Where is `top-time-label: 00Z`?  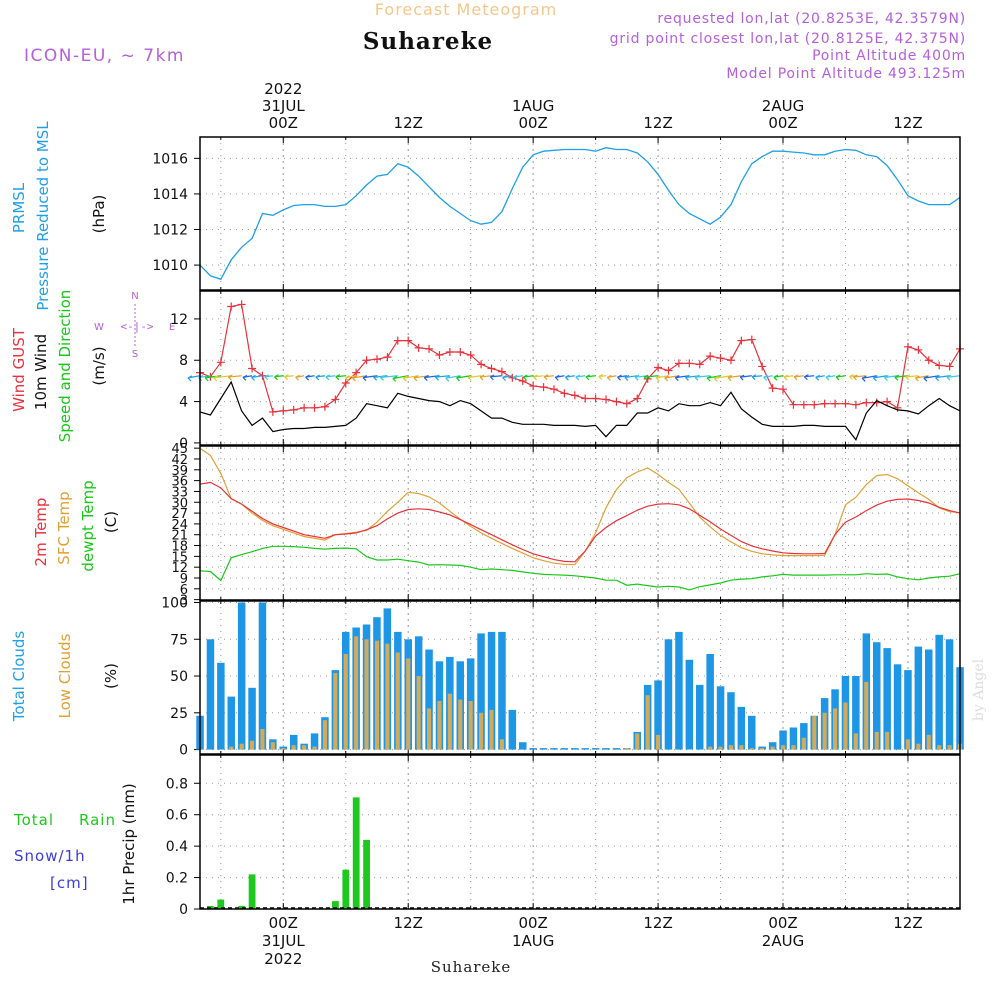
top-time-label: 00Z is located at coordinates (532, 123).